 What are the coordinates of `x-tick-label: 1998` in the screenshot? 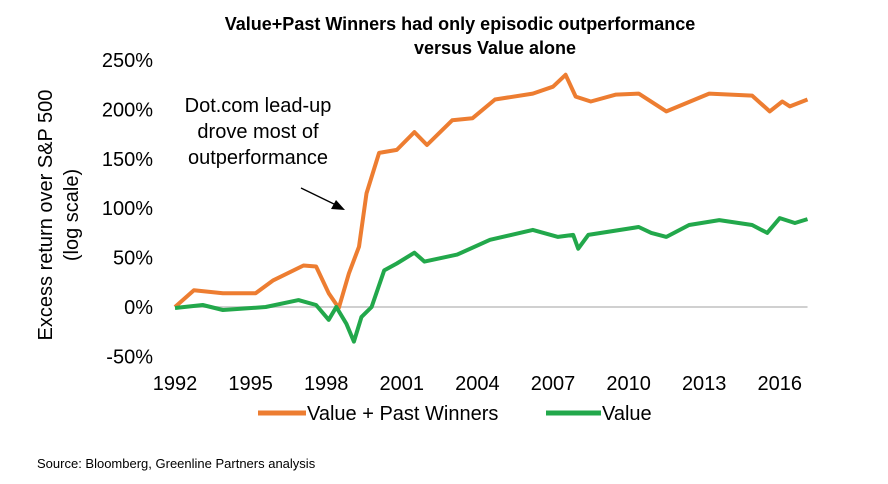 It's located at (326, 384).